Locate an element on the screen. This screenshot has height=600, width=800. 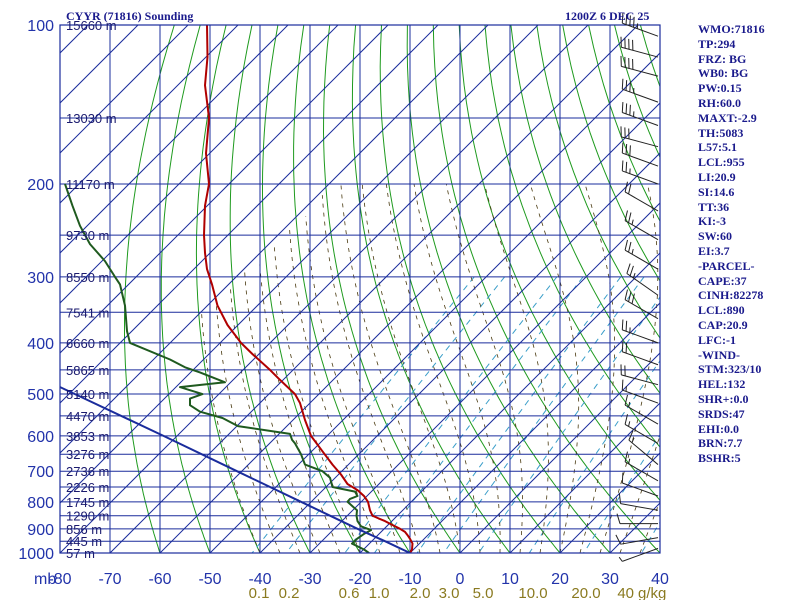
pressure-tick-label: 400 is located at coordinates (40, 344).